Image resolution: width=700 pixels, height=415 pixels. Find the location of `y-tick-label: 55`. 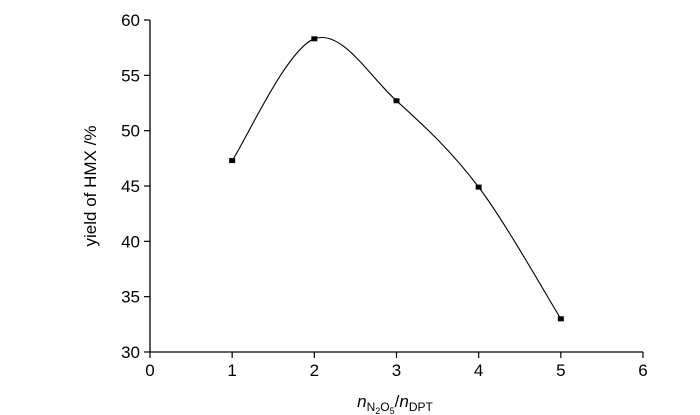

y-tick-label: 55 is located at coordinates (130, 75).